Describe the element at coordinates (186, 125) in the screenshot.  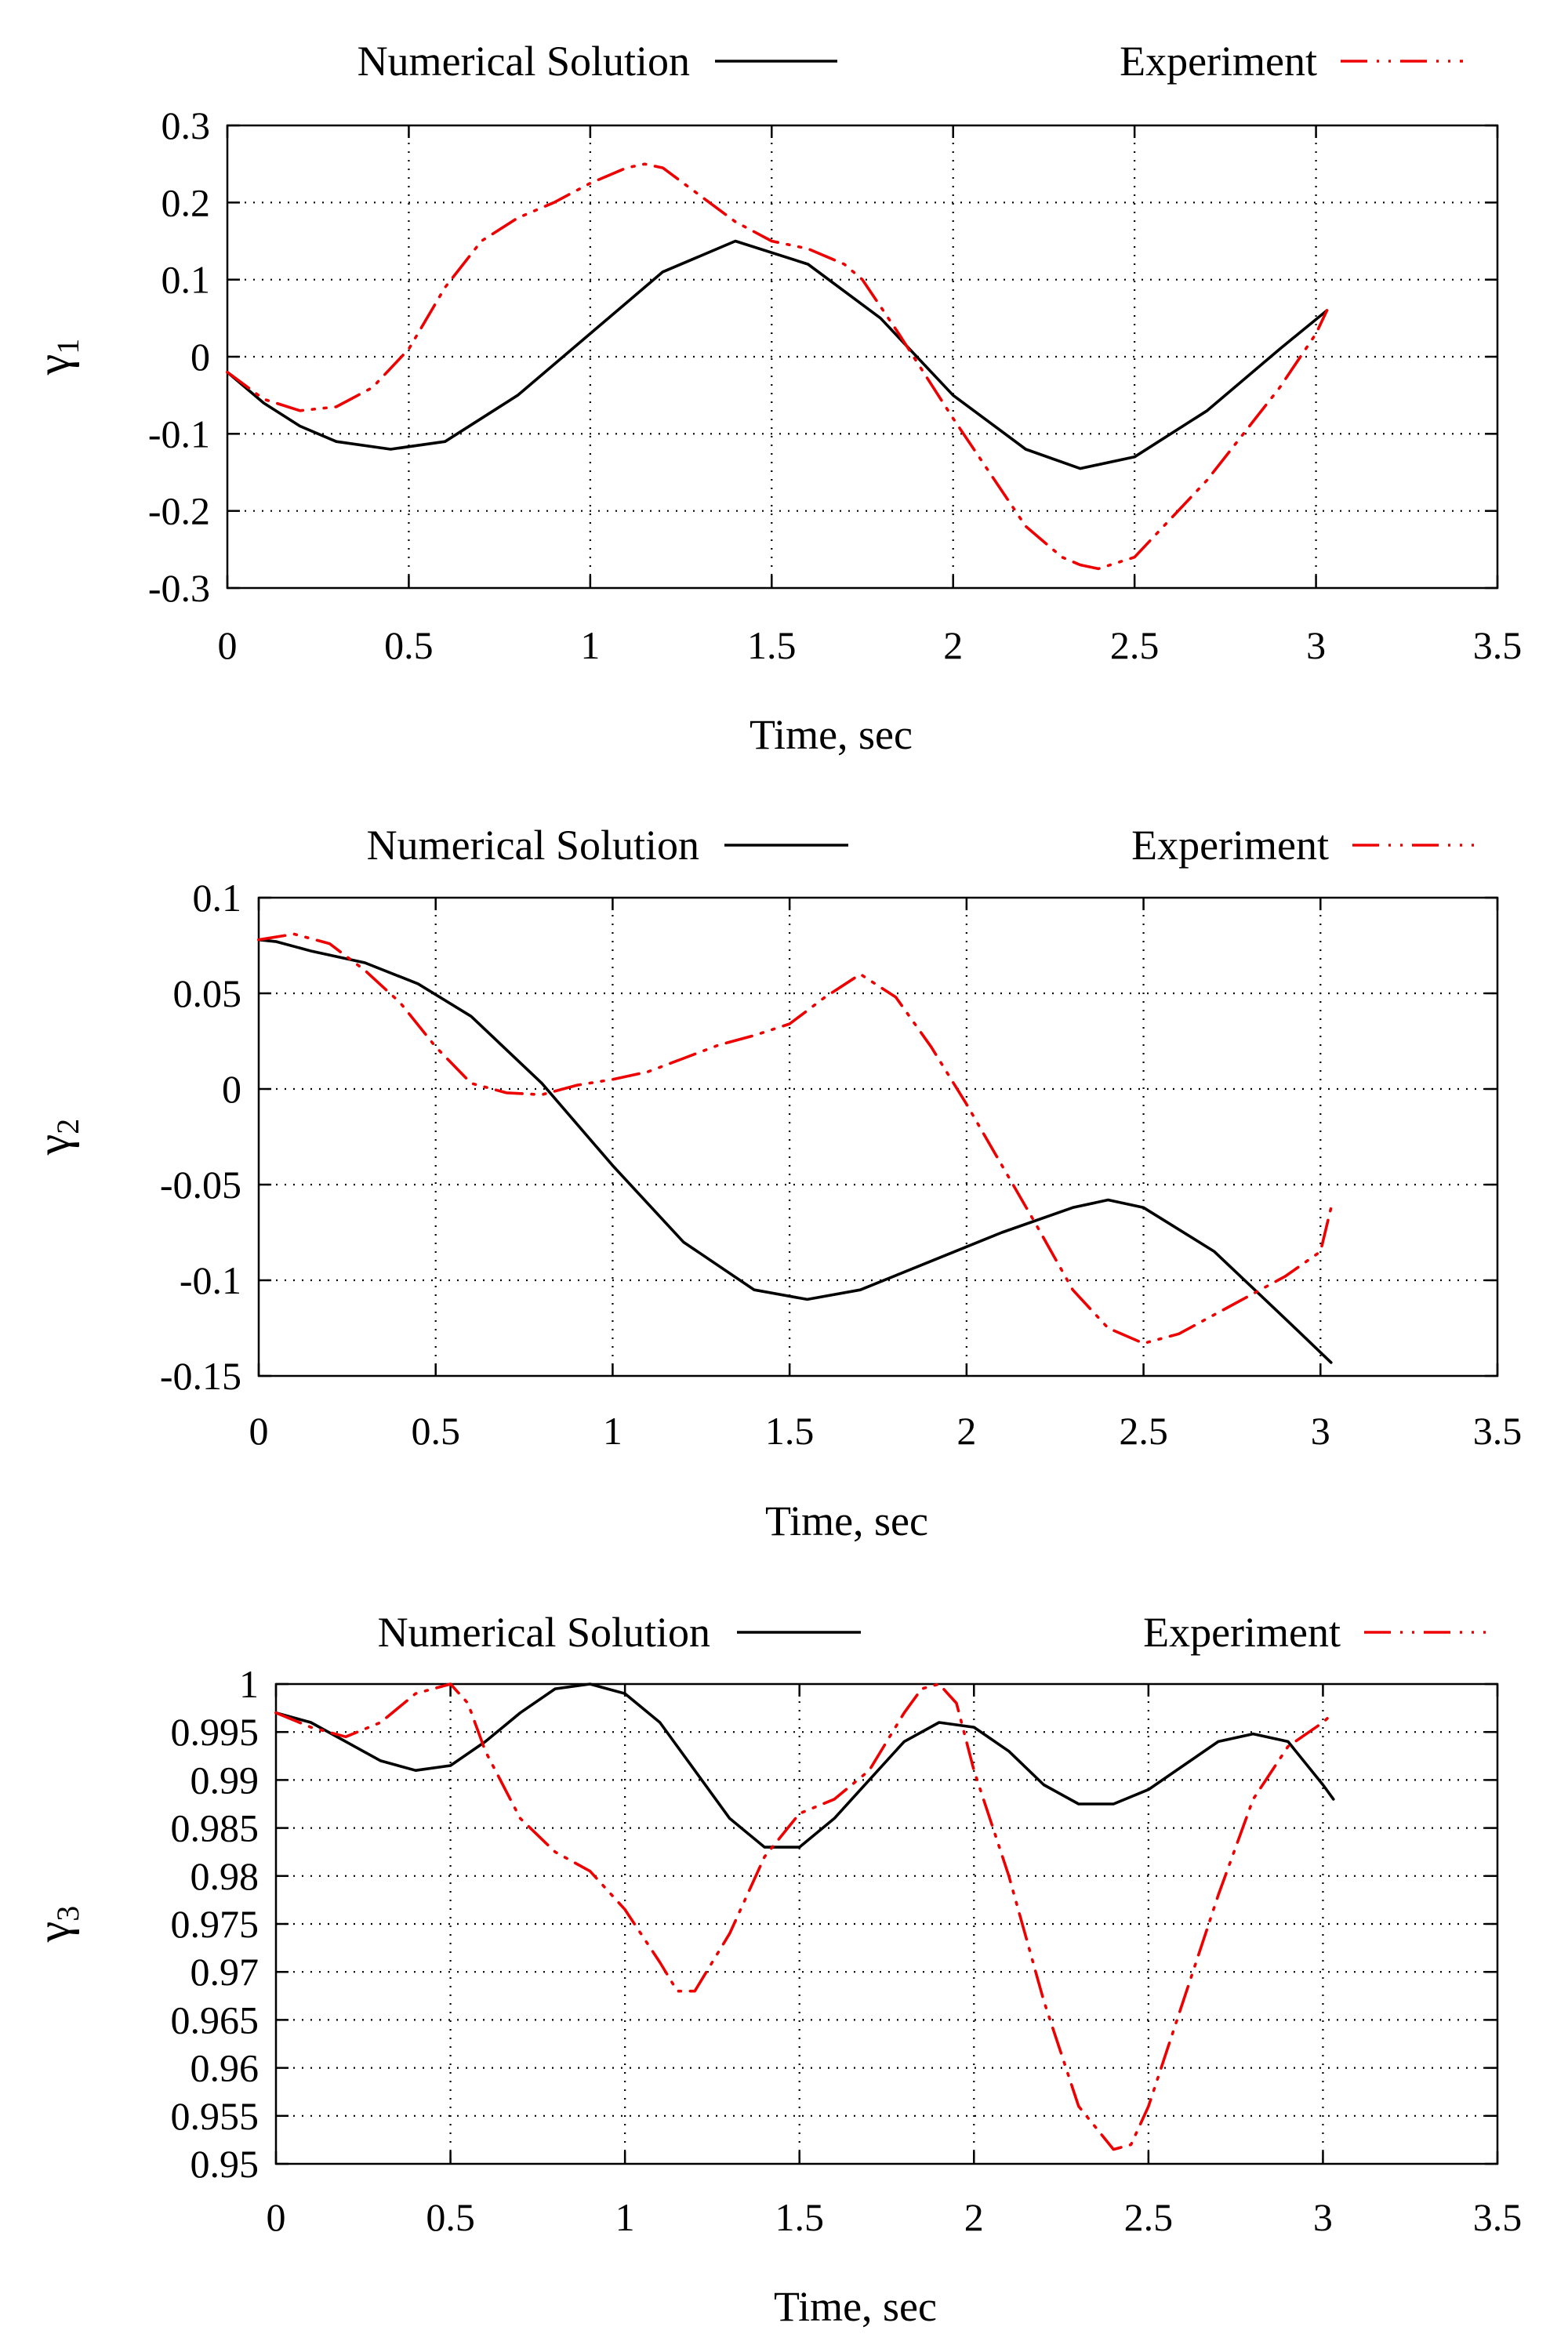
I see `y-tick-label: 0.3` at that location.